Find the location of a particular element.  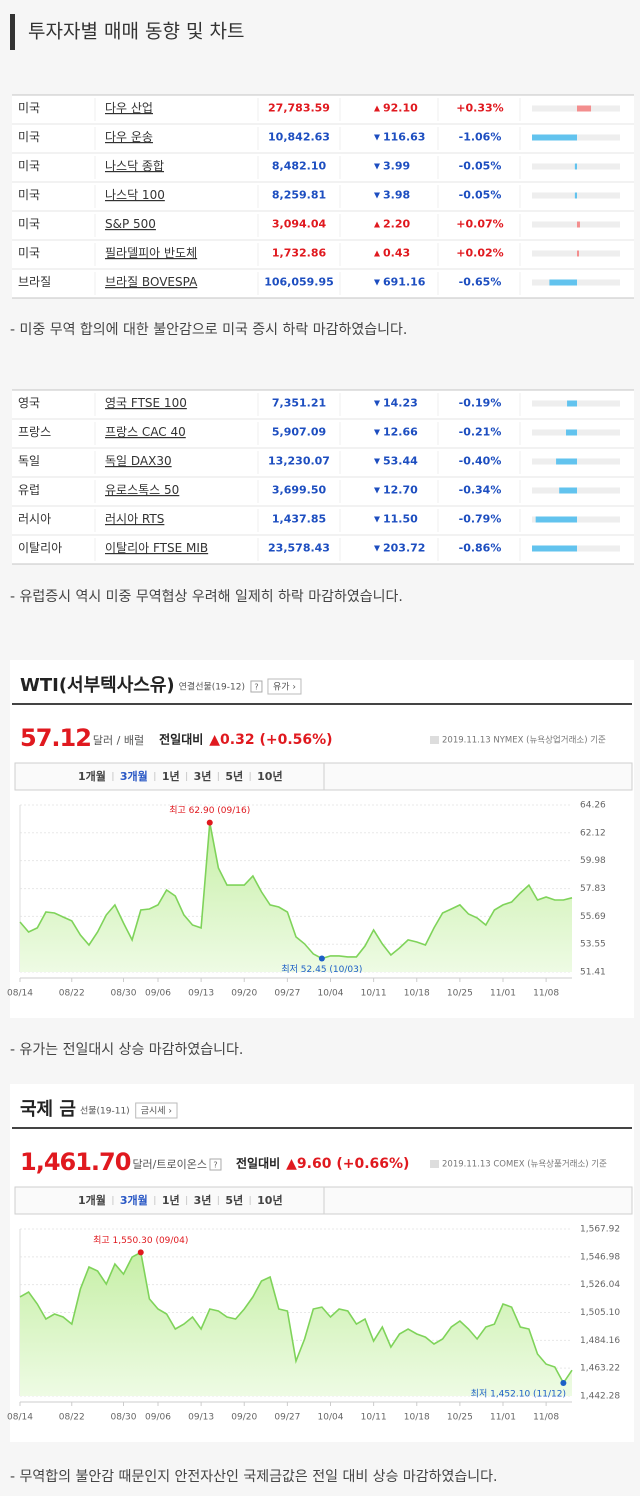

chart-title: 국제 금 is located at coordinates (48, 1109).